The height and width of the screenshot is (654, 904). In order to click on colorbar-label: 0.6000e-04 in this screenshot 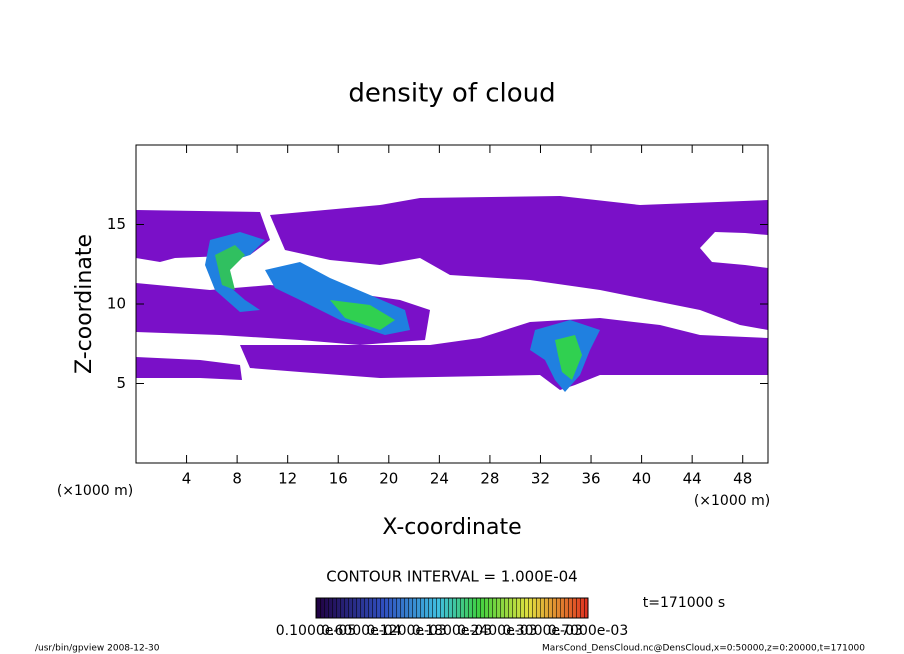, I will do `click(361, 631)`.